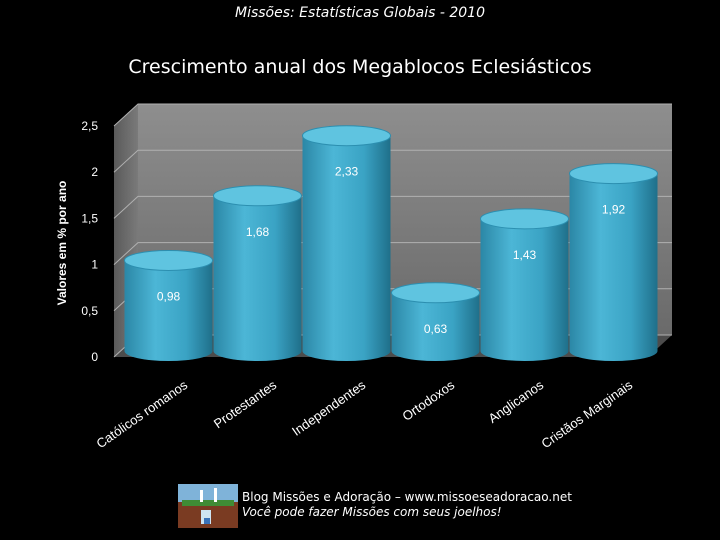 Image resolution: width=720 pixels, height=540 pixels. What do you see at coordinates (245, 404) in the screenshot?
I see `x-tick-label: Protestantes` at bounding box center [245, 404].